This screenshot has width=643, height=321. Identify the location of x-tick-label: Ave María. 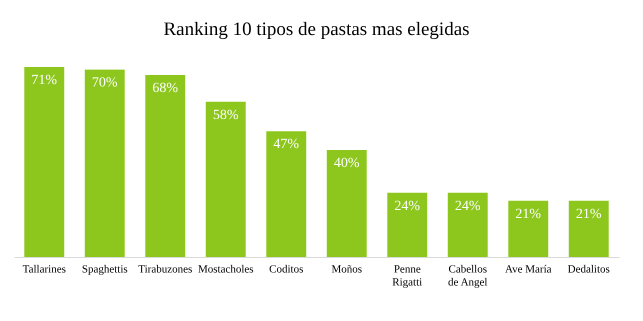
(528, 270).